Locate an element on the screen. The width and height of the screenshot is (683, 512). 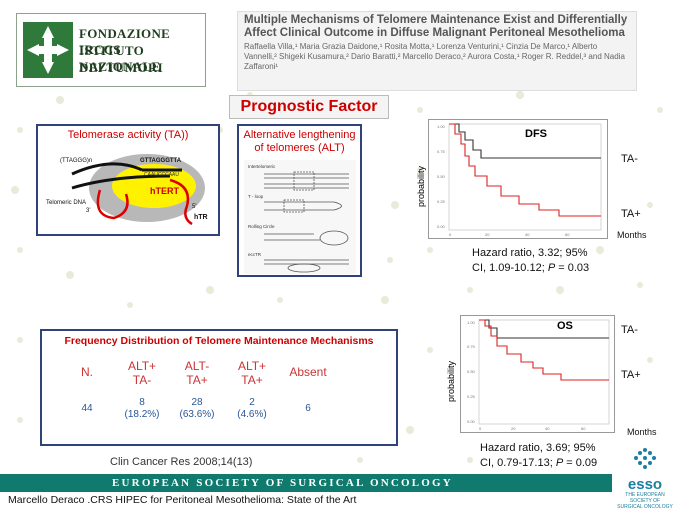
os-months-label: Months is located at coordinates (642, 432).